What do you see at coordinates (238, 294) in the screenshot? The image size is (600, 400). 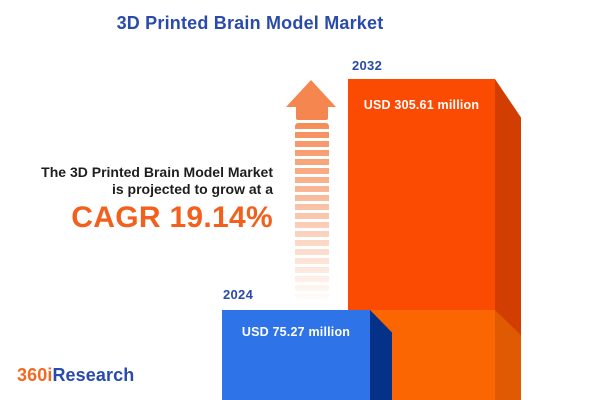 I see `bar-2024-year-label: 2024` at bounding box center [238, 294].